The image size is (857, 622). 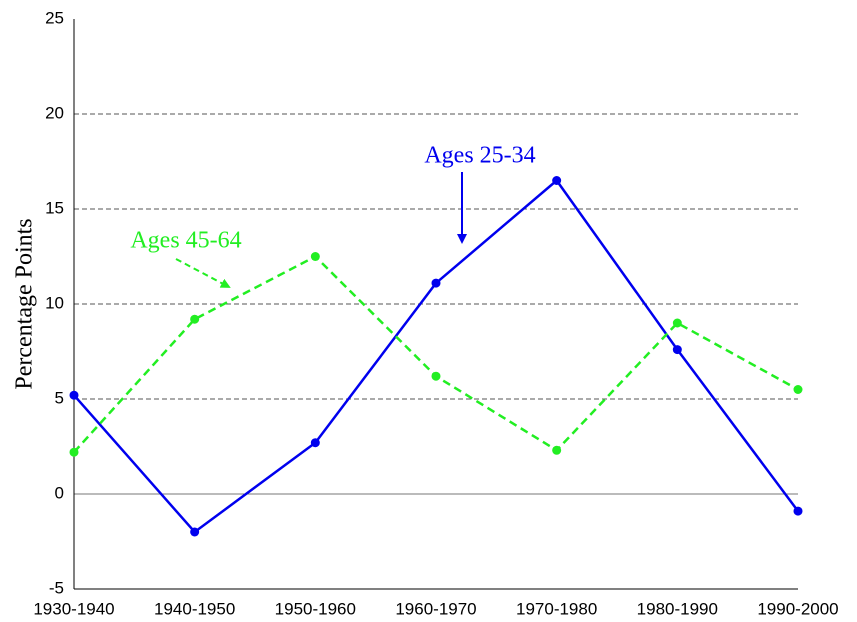 I want to click on y-axis-label: Percentage Points, so click(x=25, y=303).